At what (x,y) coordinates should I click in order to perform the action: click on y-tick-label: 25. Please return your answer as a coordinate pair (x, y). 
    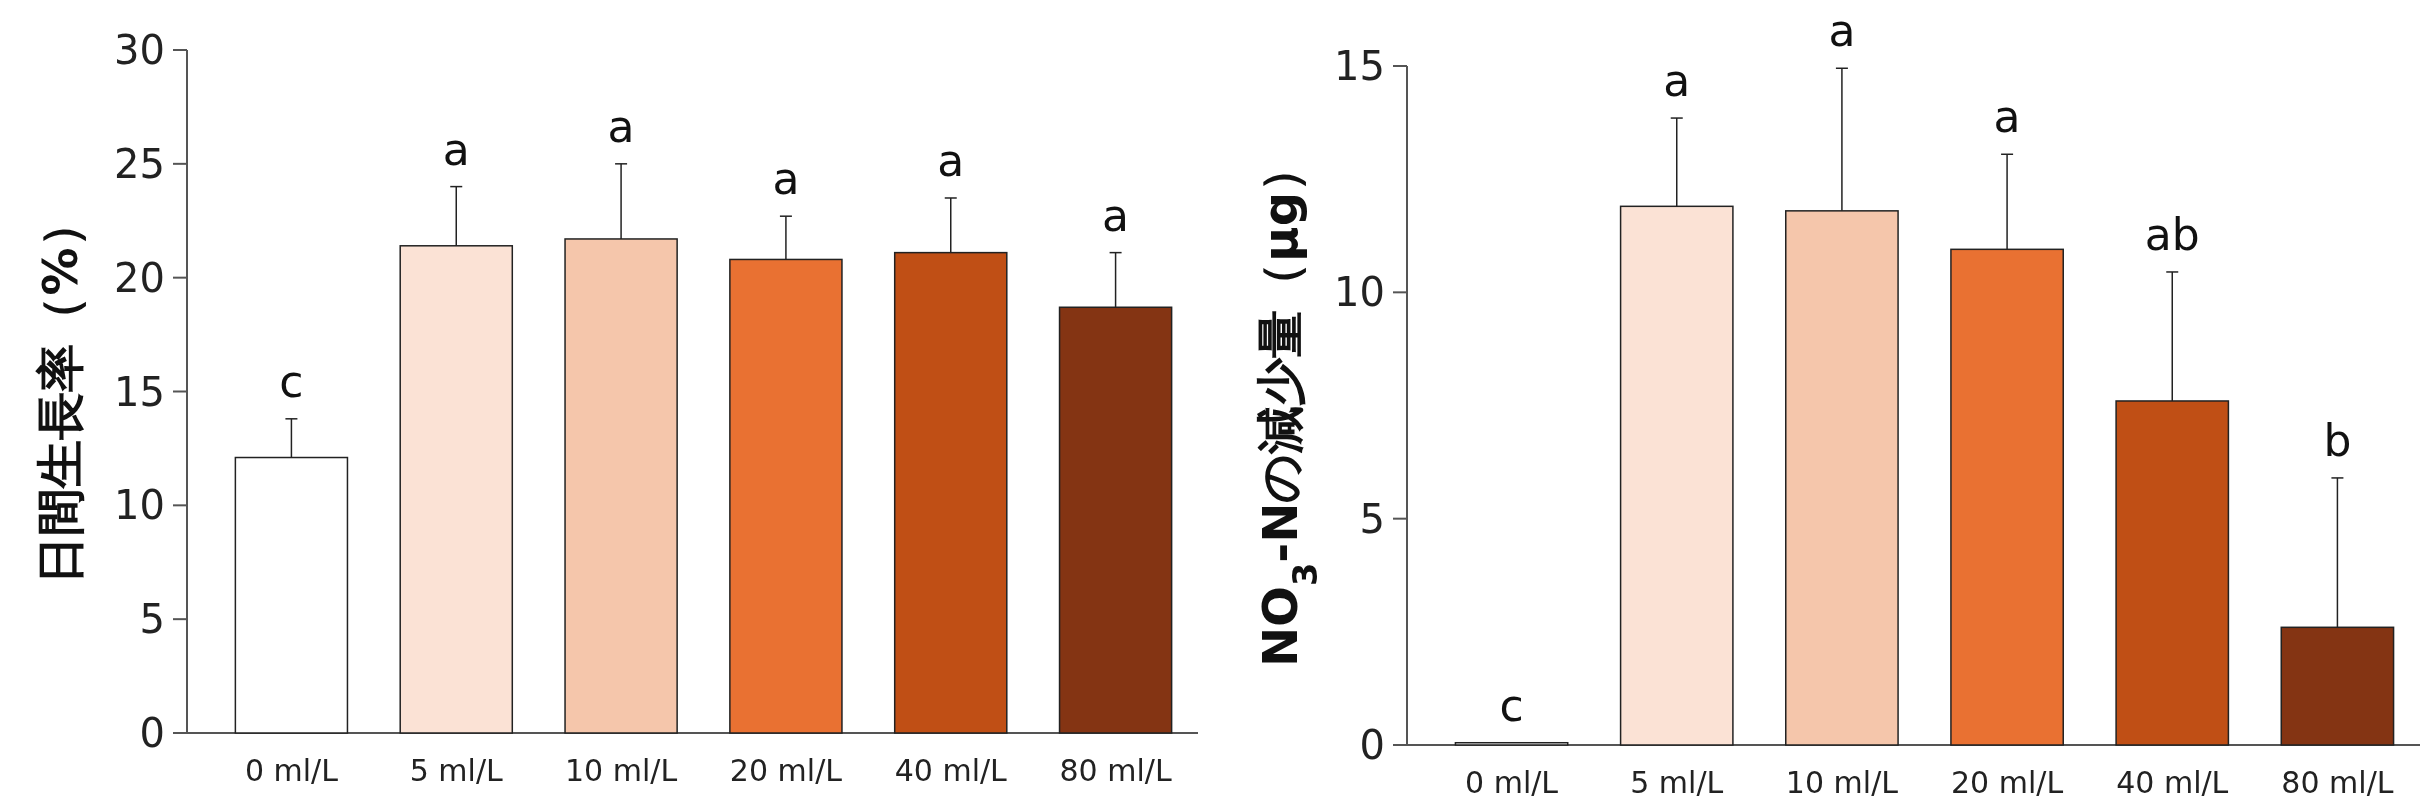
    Looking at the image, I should click on (139, 163).